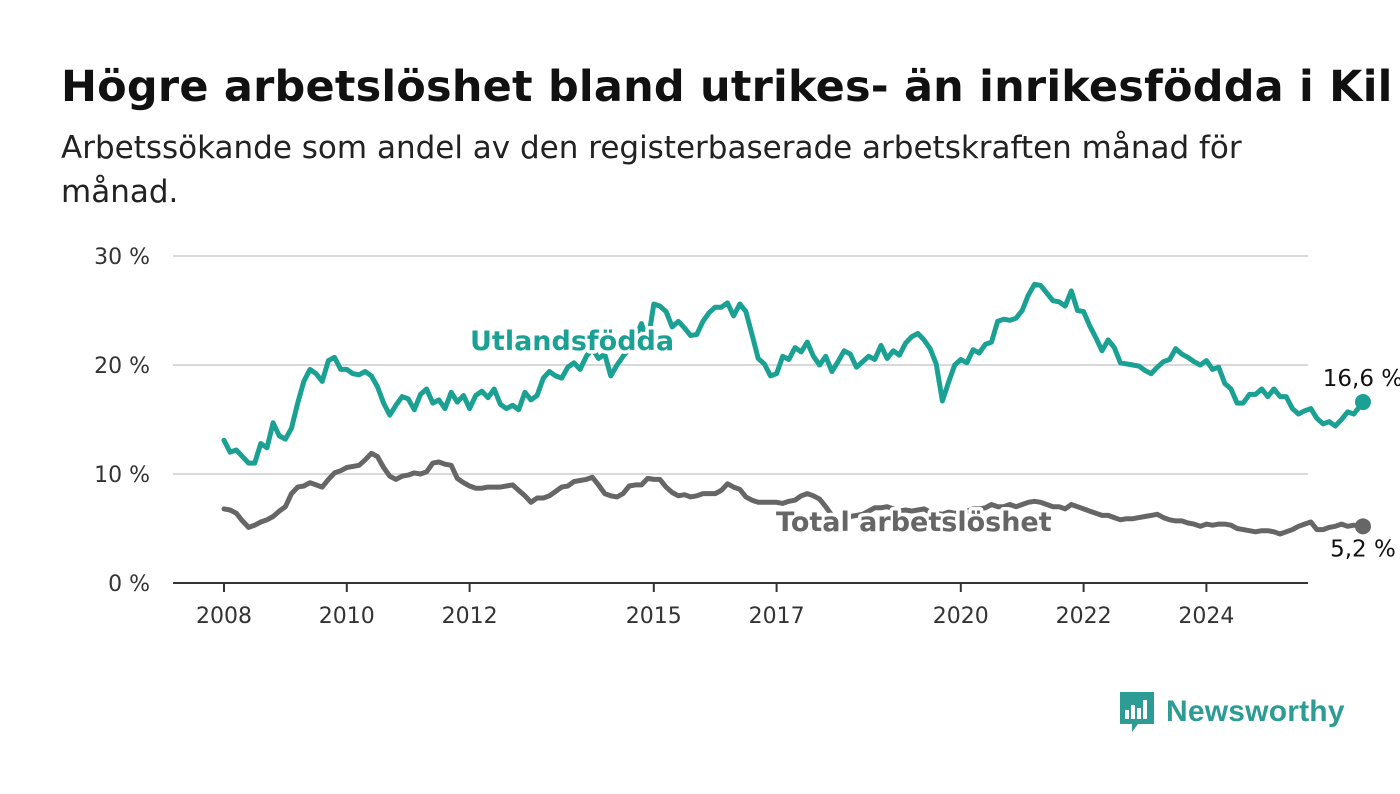 This screenshot has width=1400, height=794. Describe the element at coordinates (347, 616) in the screenshot. I see `x-tick-label: 2010` at that location.